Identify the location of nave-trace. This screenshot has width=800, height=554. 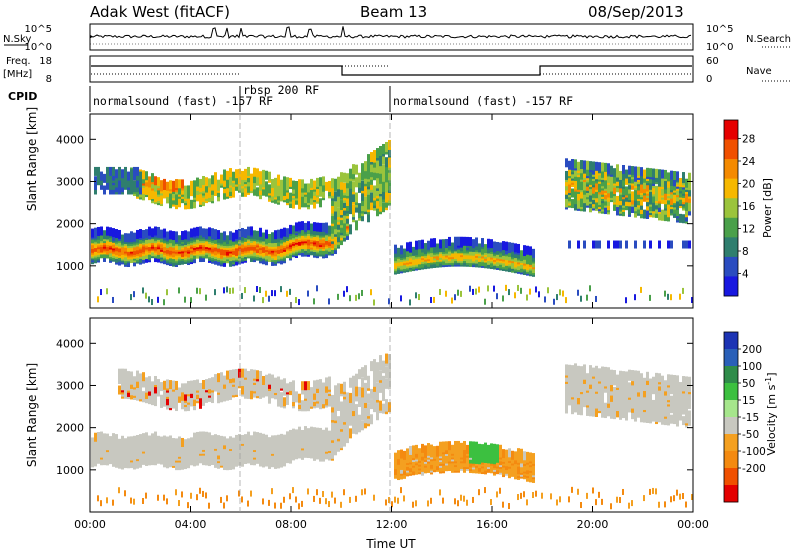
(391, 70).